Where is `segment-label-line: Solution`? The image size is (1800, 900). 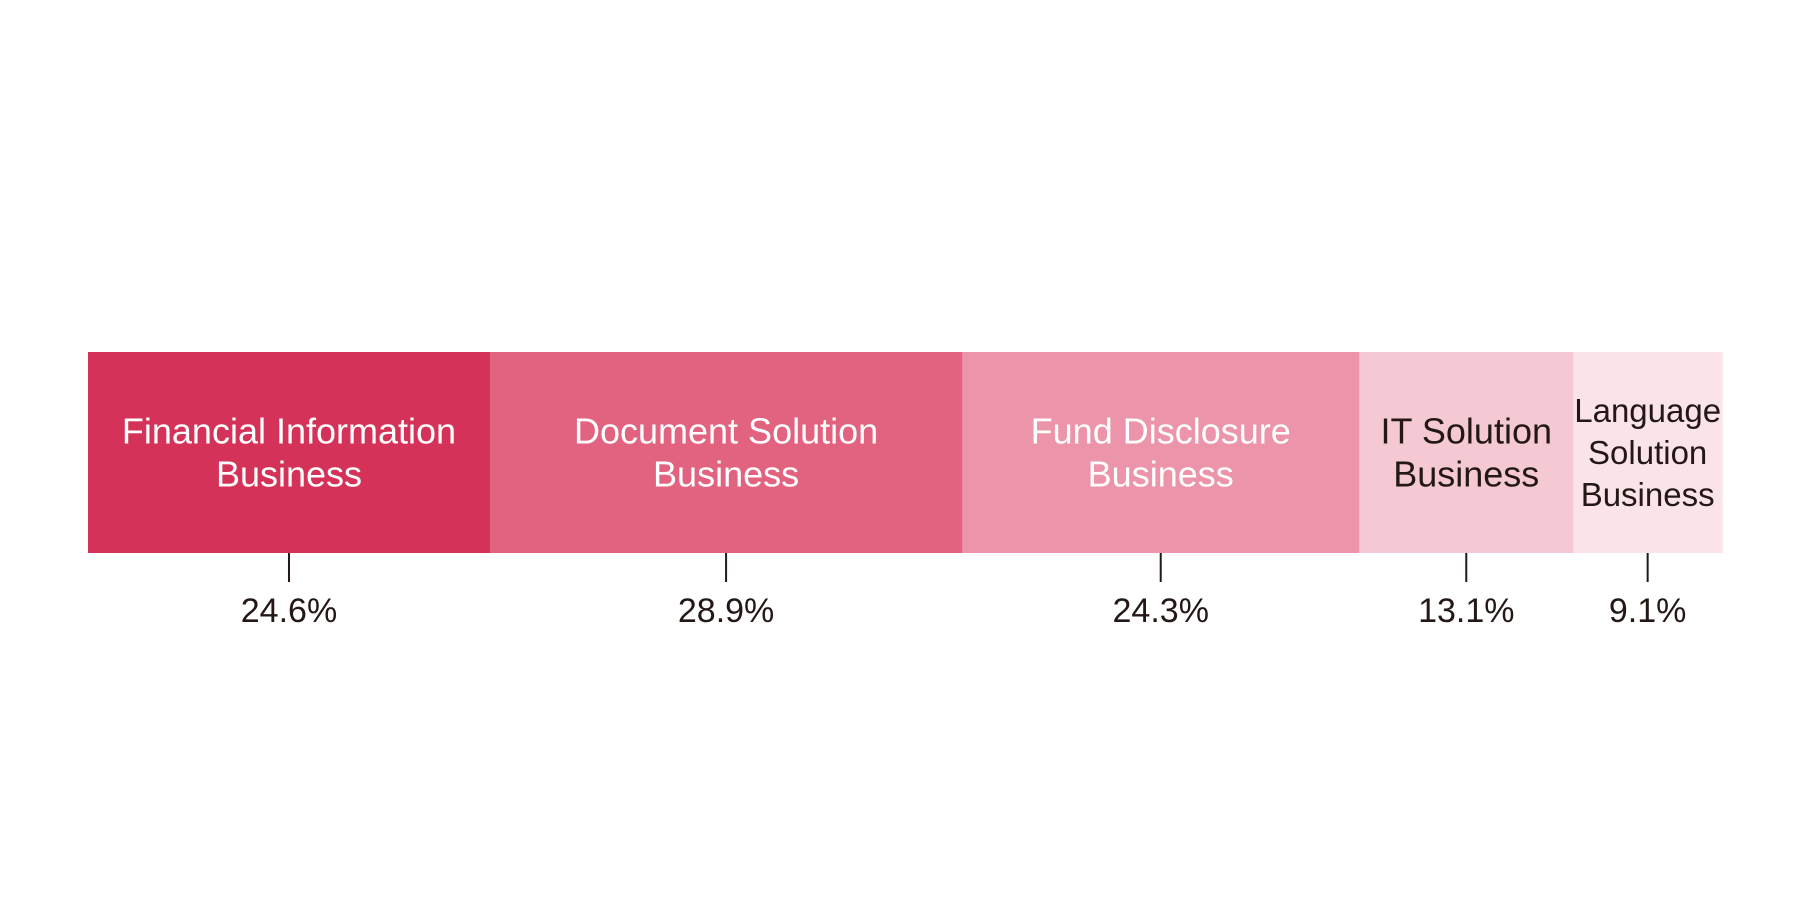
segment-label-line: Solution is located at coordinates (1647, 452).